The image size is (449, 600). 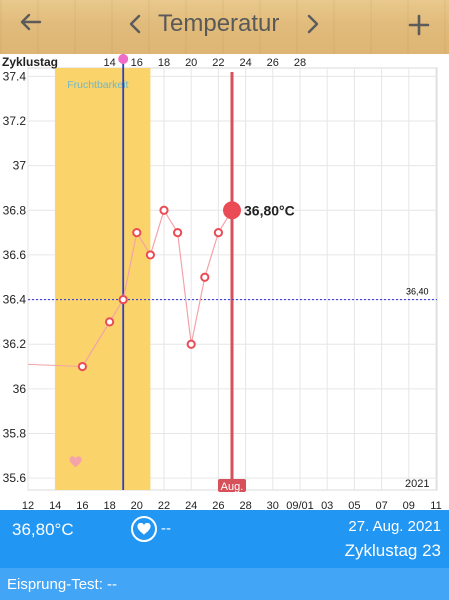 I want to click on arrow-left-icon, so click(x=31, y=25).